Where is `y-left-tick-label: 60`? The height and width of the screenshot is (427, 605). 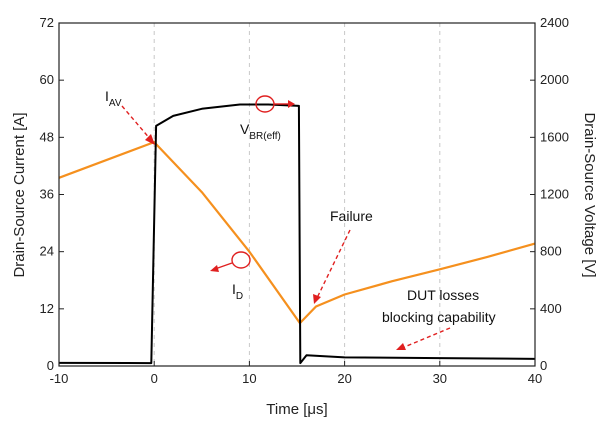
y-left-tick-label: 60 is located at coordinates (47, 79).